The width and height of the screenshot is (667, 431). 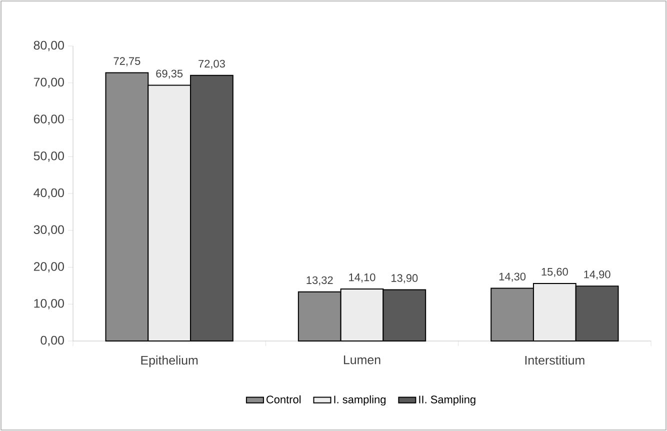 What do you see at coordinates (555, 272) in the screenshot?
I see `data-label: 15,60` at bounding box center [555, 272].